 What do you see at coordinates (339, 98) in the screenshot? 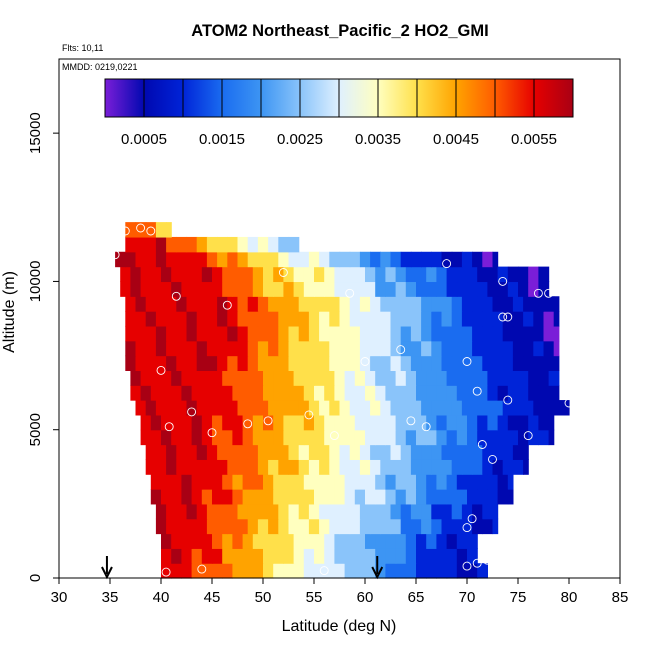
I see `colorbar-frame` at bounding box center [339, 98].